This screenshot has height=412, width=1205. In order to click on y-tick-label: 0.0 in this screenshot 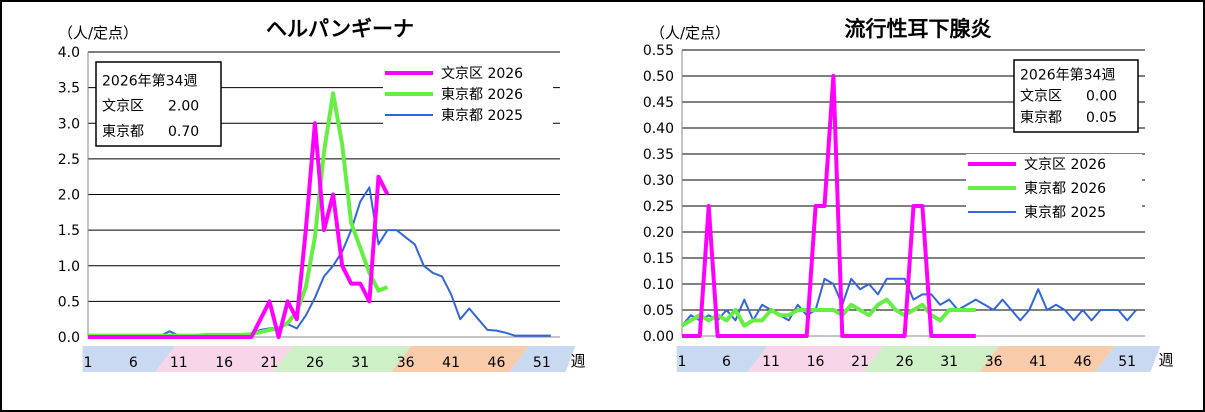, I will do `click(69, 338)`.